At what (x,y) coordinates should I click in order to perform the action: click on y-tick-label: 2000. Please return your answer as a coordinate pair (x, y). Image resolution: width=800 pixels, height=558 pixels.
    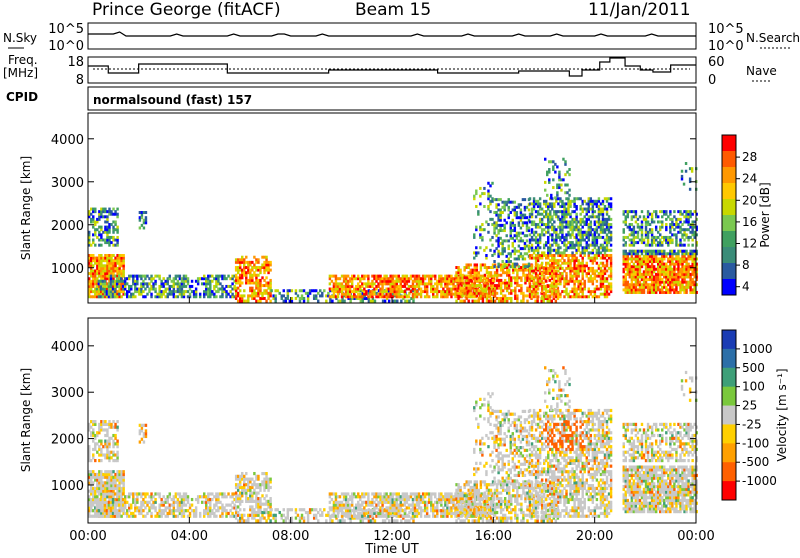
    Looking at the image, I should click on (67, 226).